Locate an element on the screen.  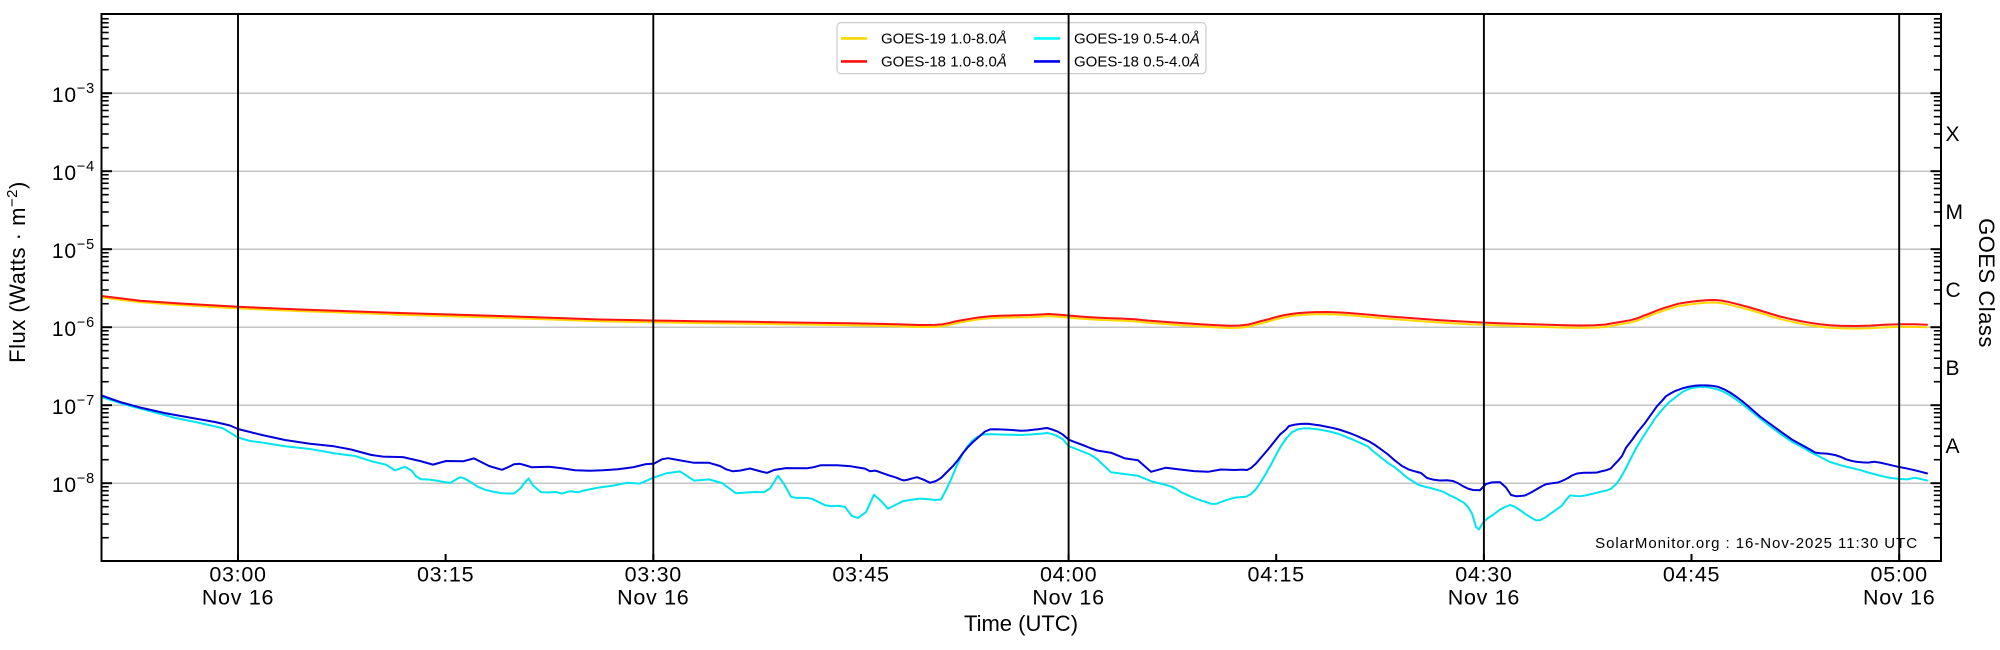
svg-text: 04:30 is located at coordinates (1483, 575).